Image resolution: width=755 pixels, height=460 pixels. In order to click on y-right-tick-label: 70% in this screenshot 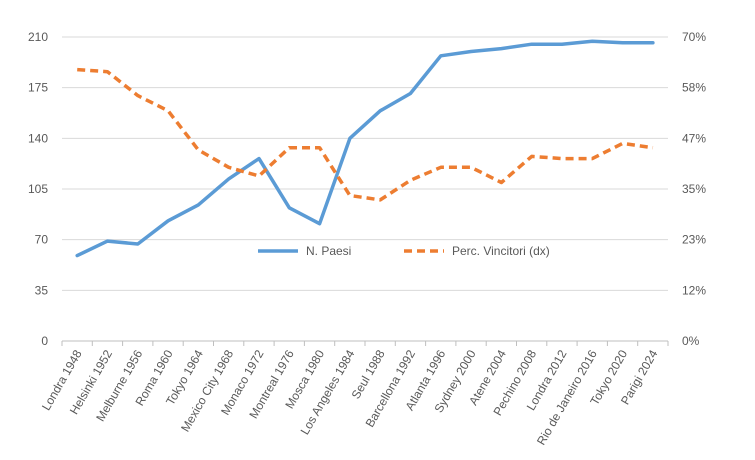, I will do `click(694, 37)`.